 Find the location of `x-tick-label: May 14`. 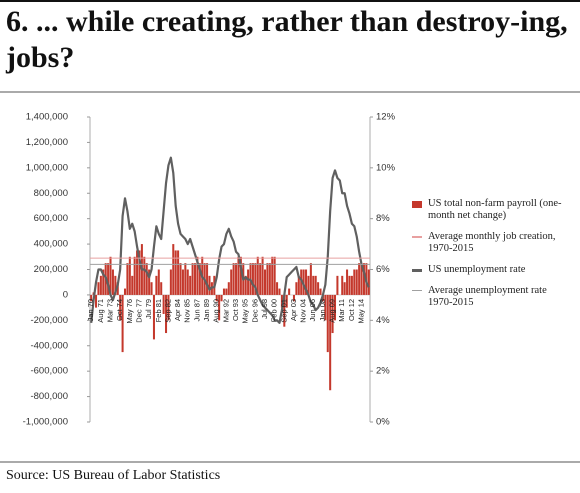

x-tick-label: May 14 is located at coordinates (361, 311).